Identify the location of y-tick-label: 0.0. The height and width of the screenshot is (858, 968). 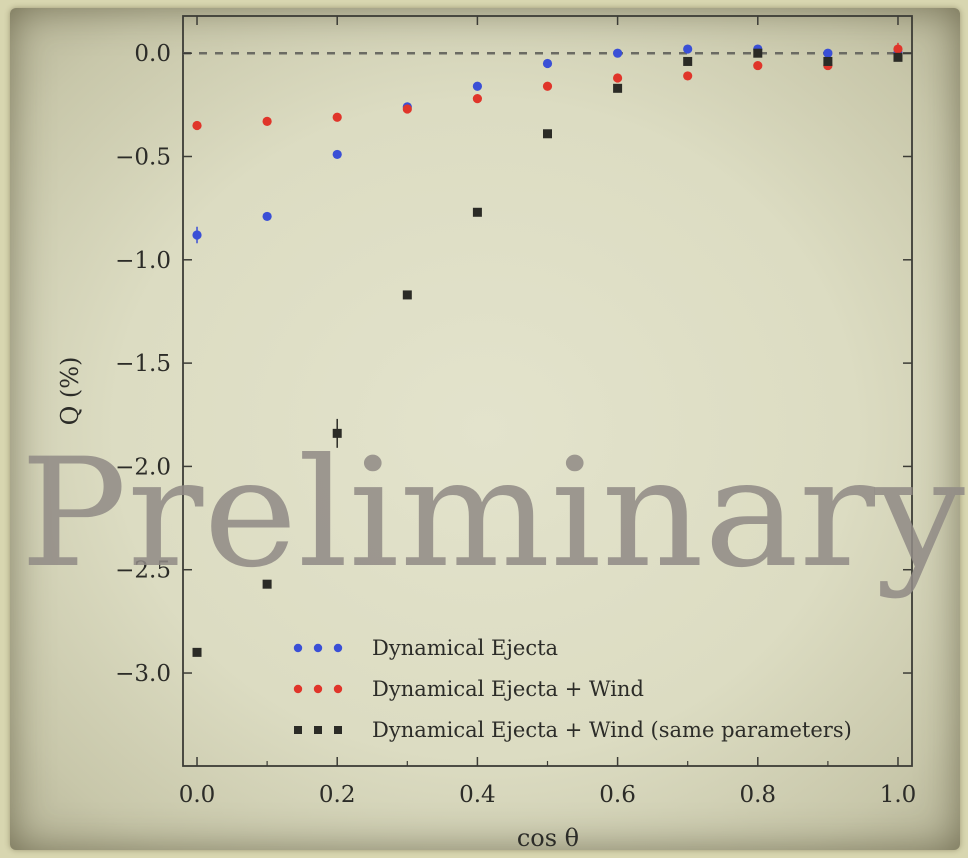
(152, 54).